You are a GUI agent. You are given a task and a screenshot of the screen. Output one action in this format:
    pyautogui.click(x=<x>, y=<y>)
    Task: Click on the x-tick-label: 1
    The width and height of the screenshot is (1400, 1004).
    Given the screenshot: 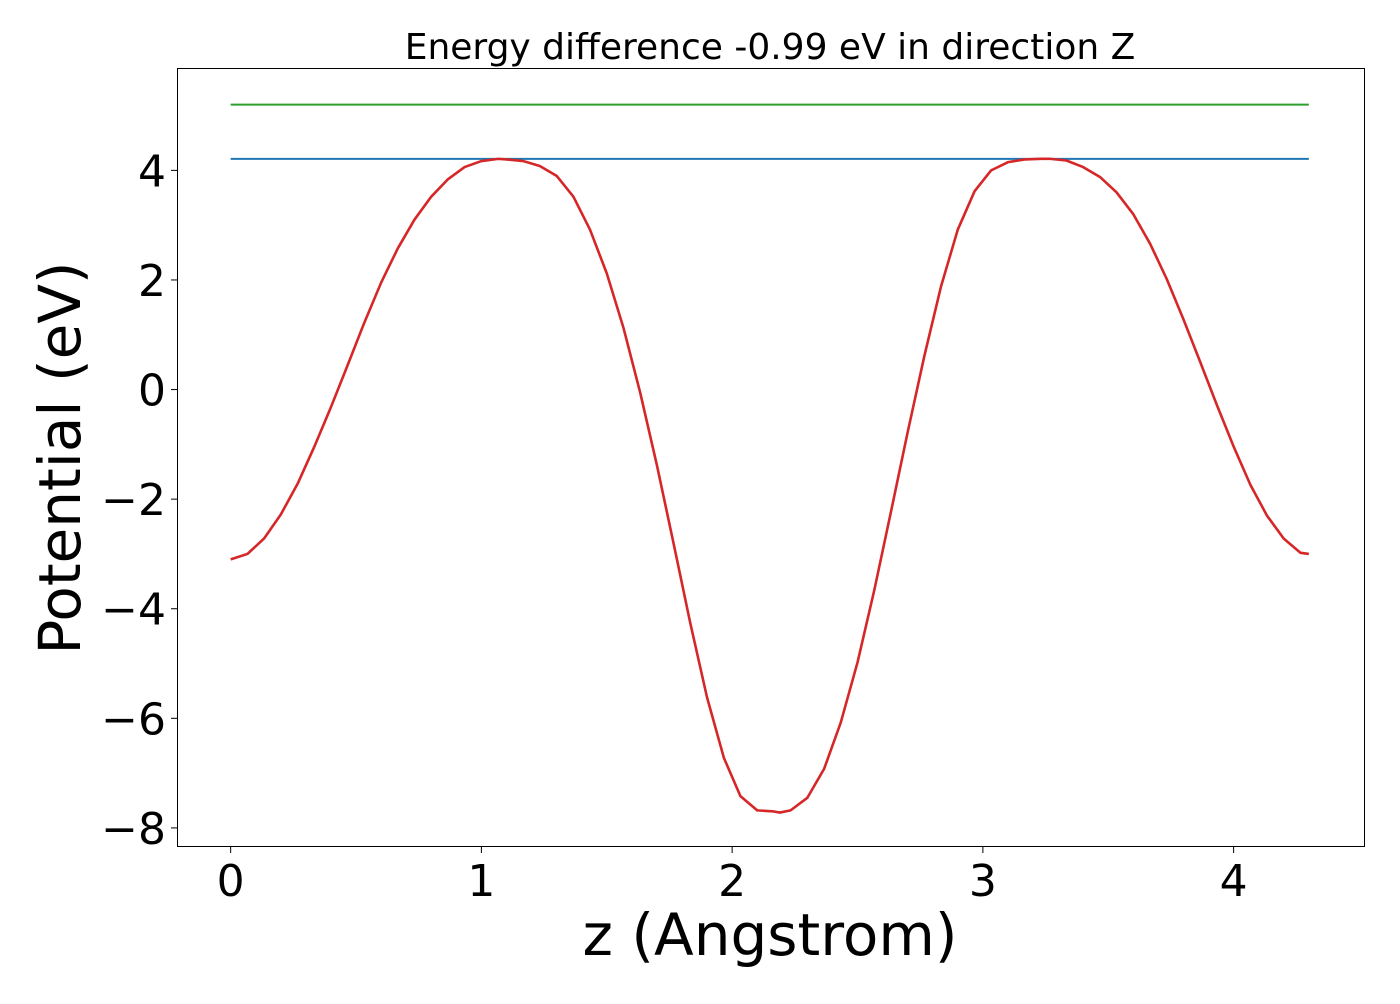 What is the action you would take?
    pyautogui.click(x=481, y=881)
    